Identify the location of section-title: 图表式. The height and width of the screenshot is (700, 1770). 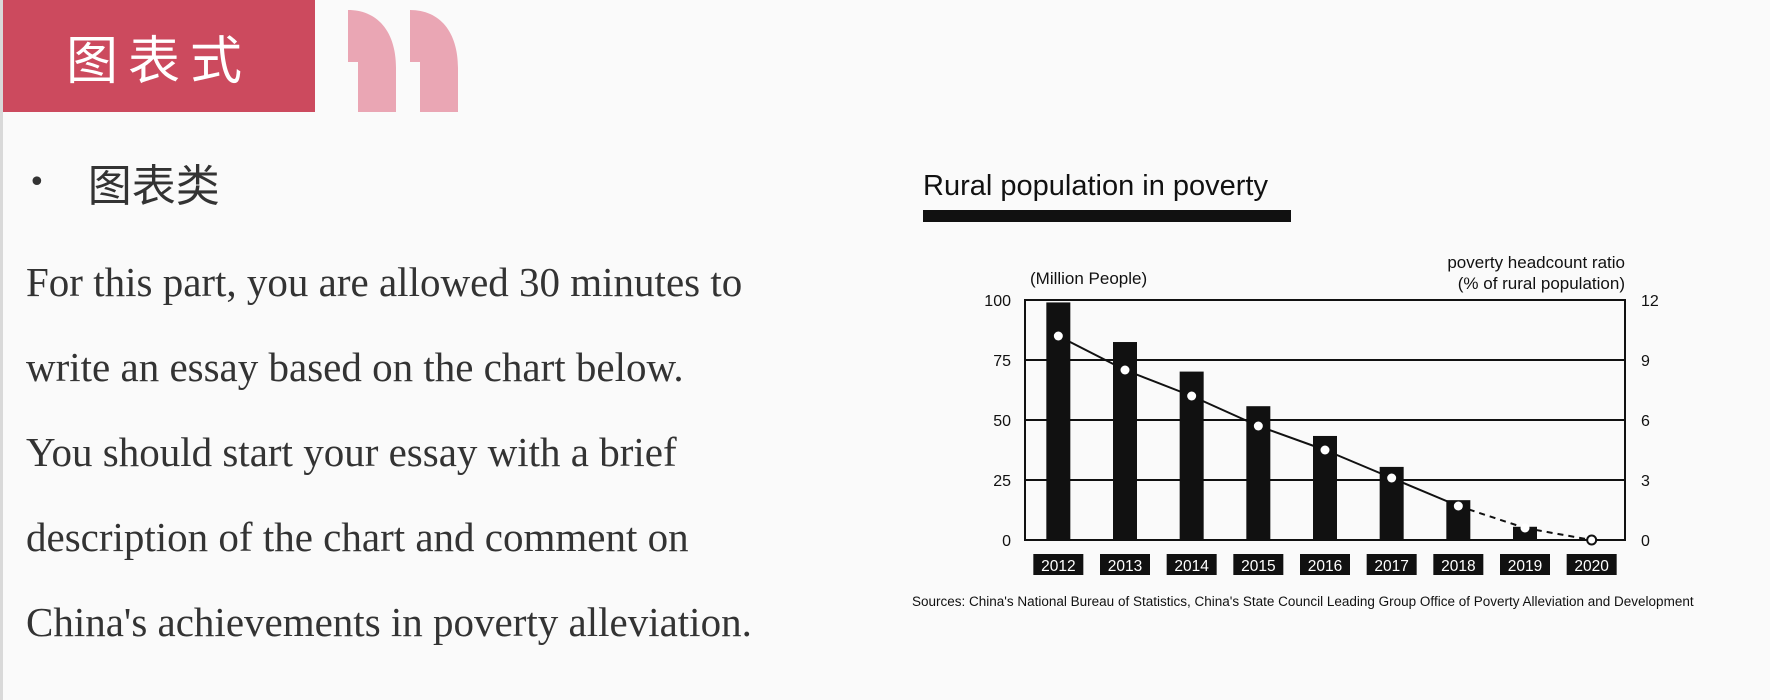
(158, 61).